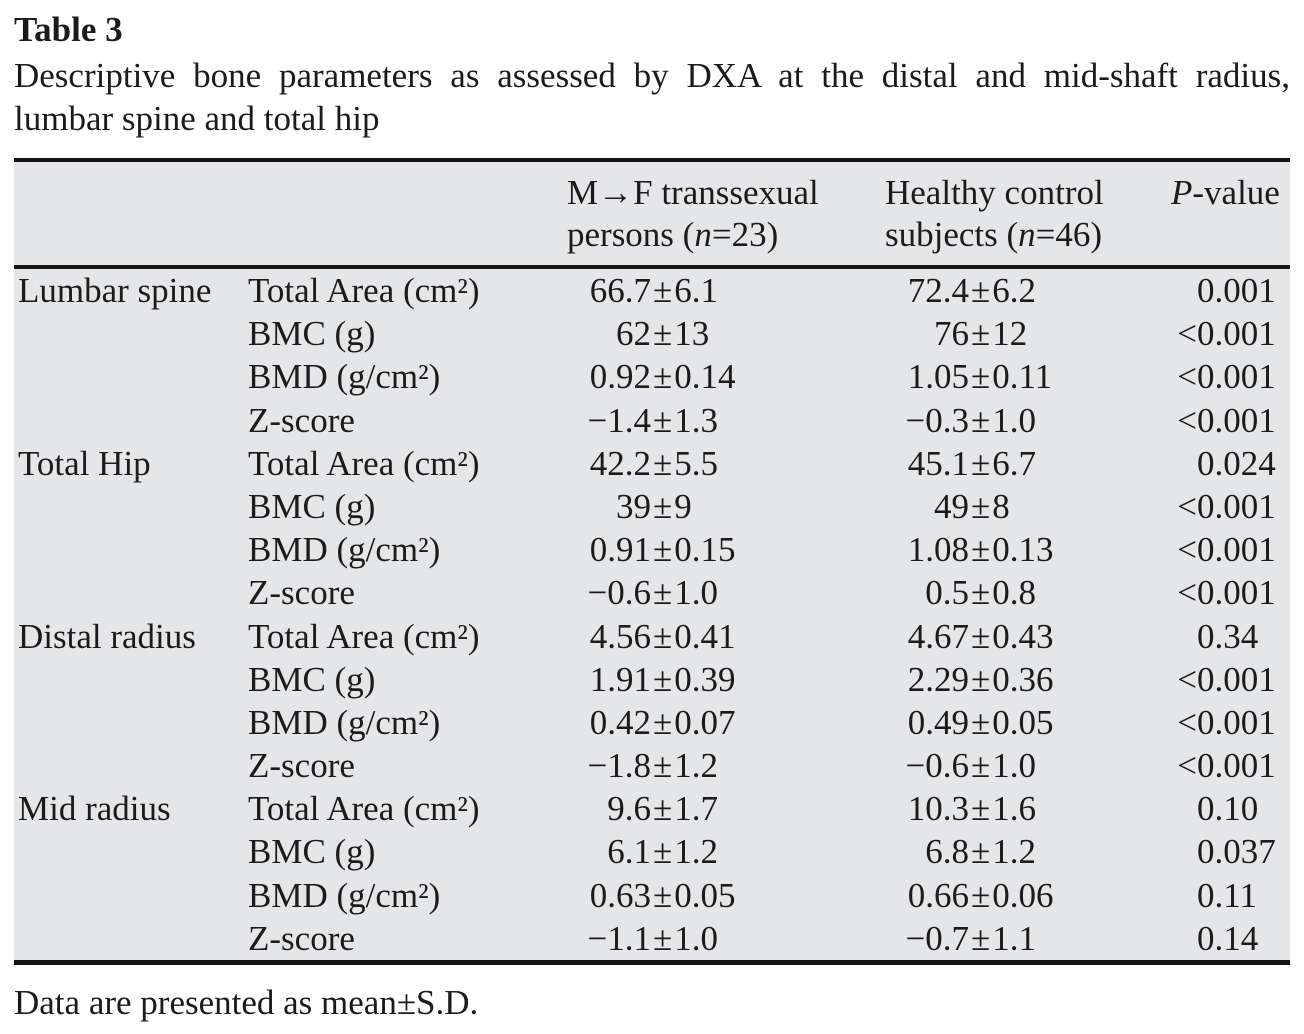 This screenshot has height=1034, width=1304. I want to click on hc-value-cell: 6.8±1.2, so click(1028, 851).